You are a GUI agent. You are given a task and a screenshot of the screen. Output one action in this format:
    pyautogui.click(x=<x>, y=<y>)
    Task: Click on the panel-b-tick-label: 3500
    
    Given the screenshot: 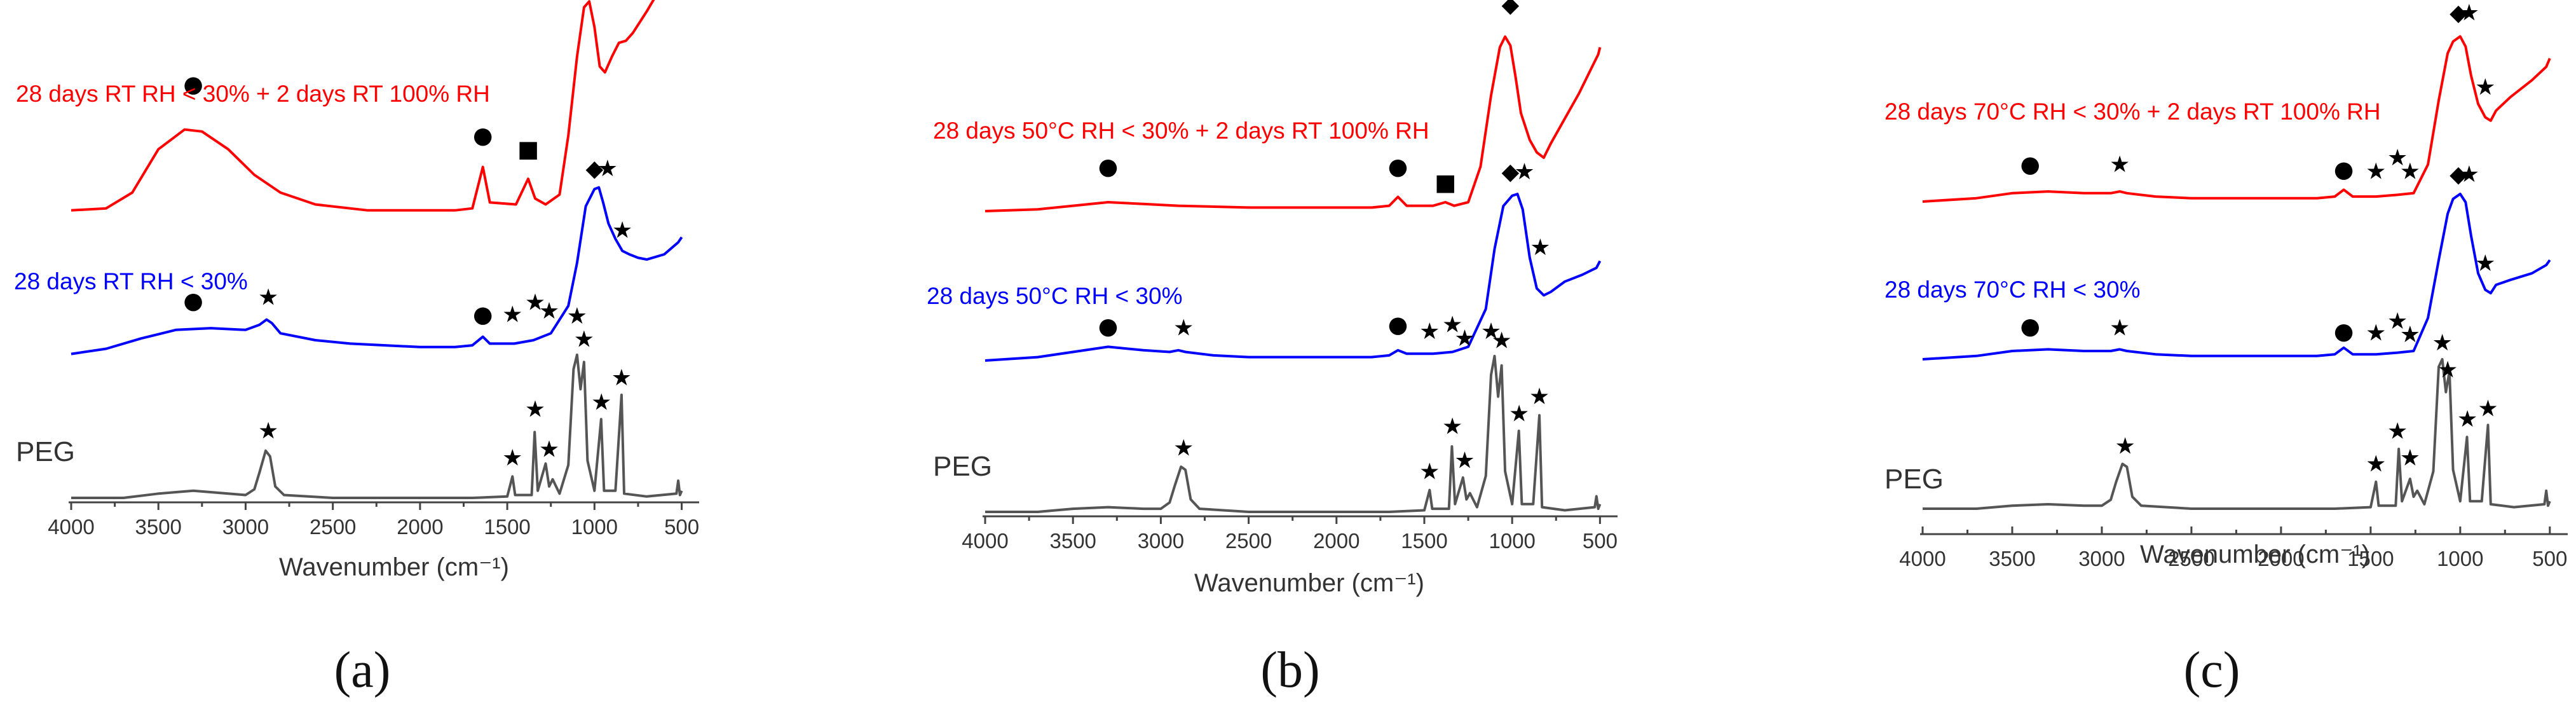 What is the action you would take?
    pyautogui.click(x=1072, y=541)
    